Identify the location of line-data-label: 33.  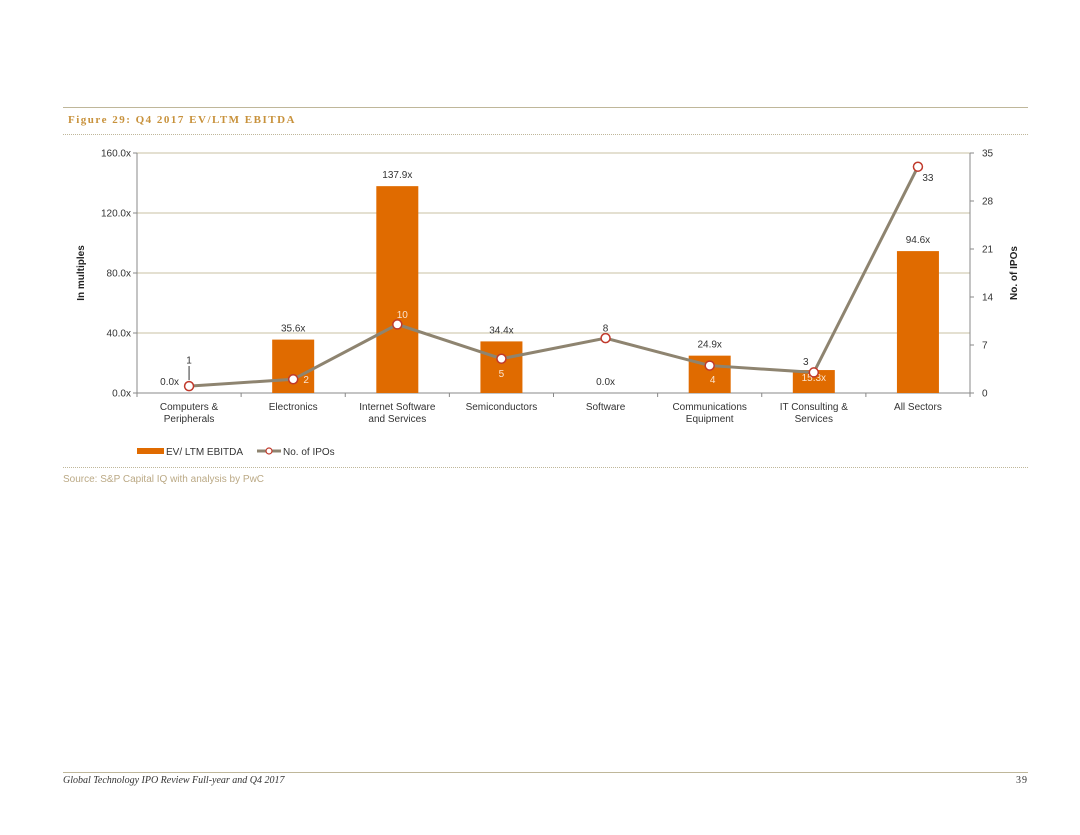
(928, 178).